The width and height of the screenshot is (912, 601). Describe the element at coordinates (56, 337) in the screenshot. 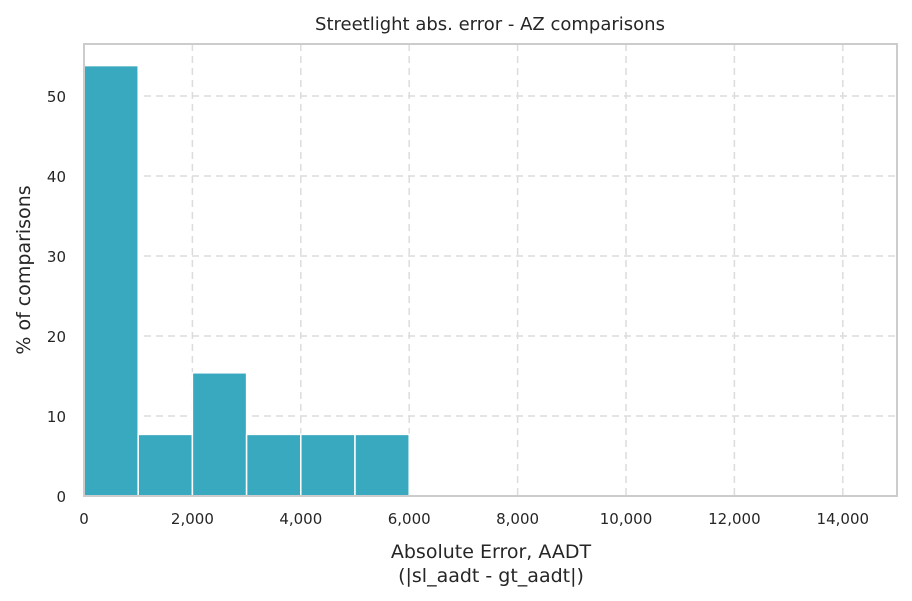

I see `y-tick-label: 20` at that location.